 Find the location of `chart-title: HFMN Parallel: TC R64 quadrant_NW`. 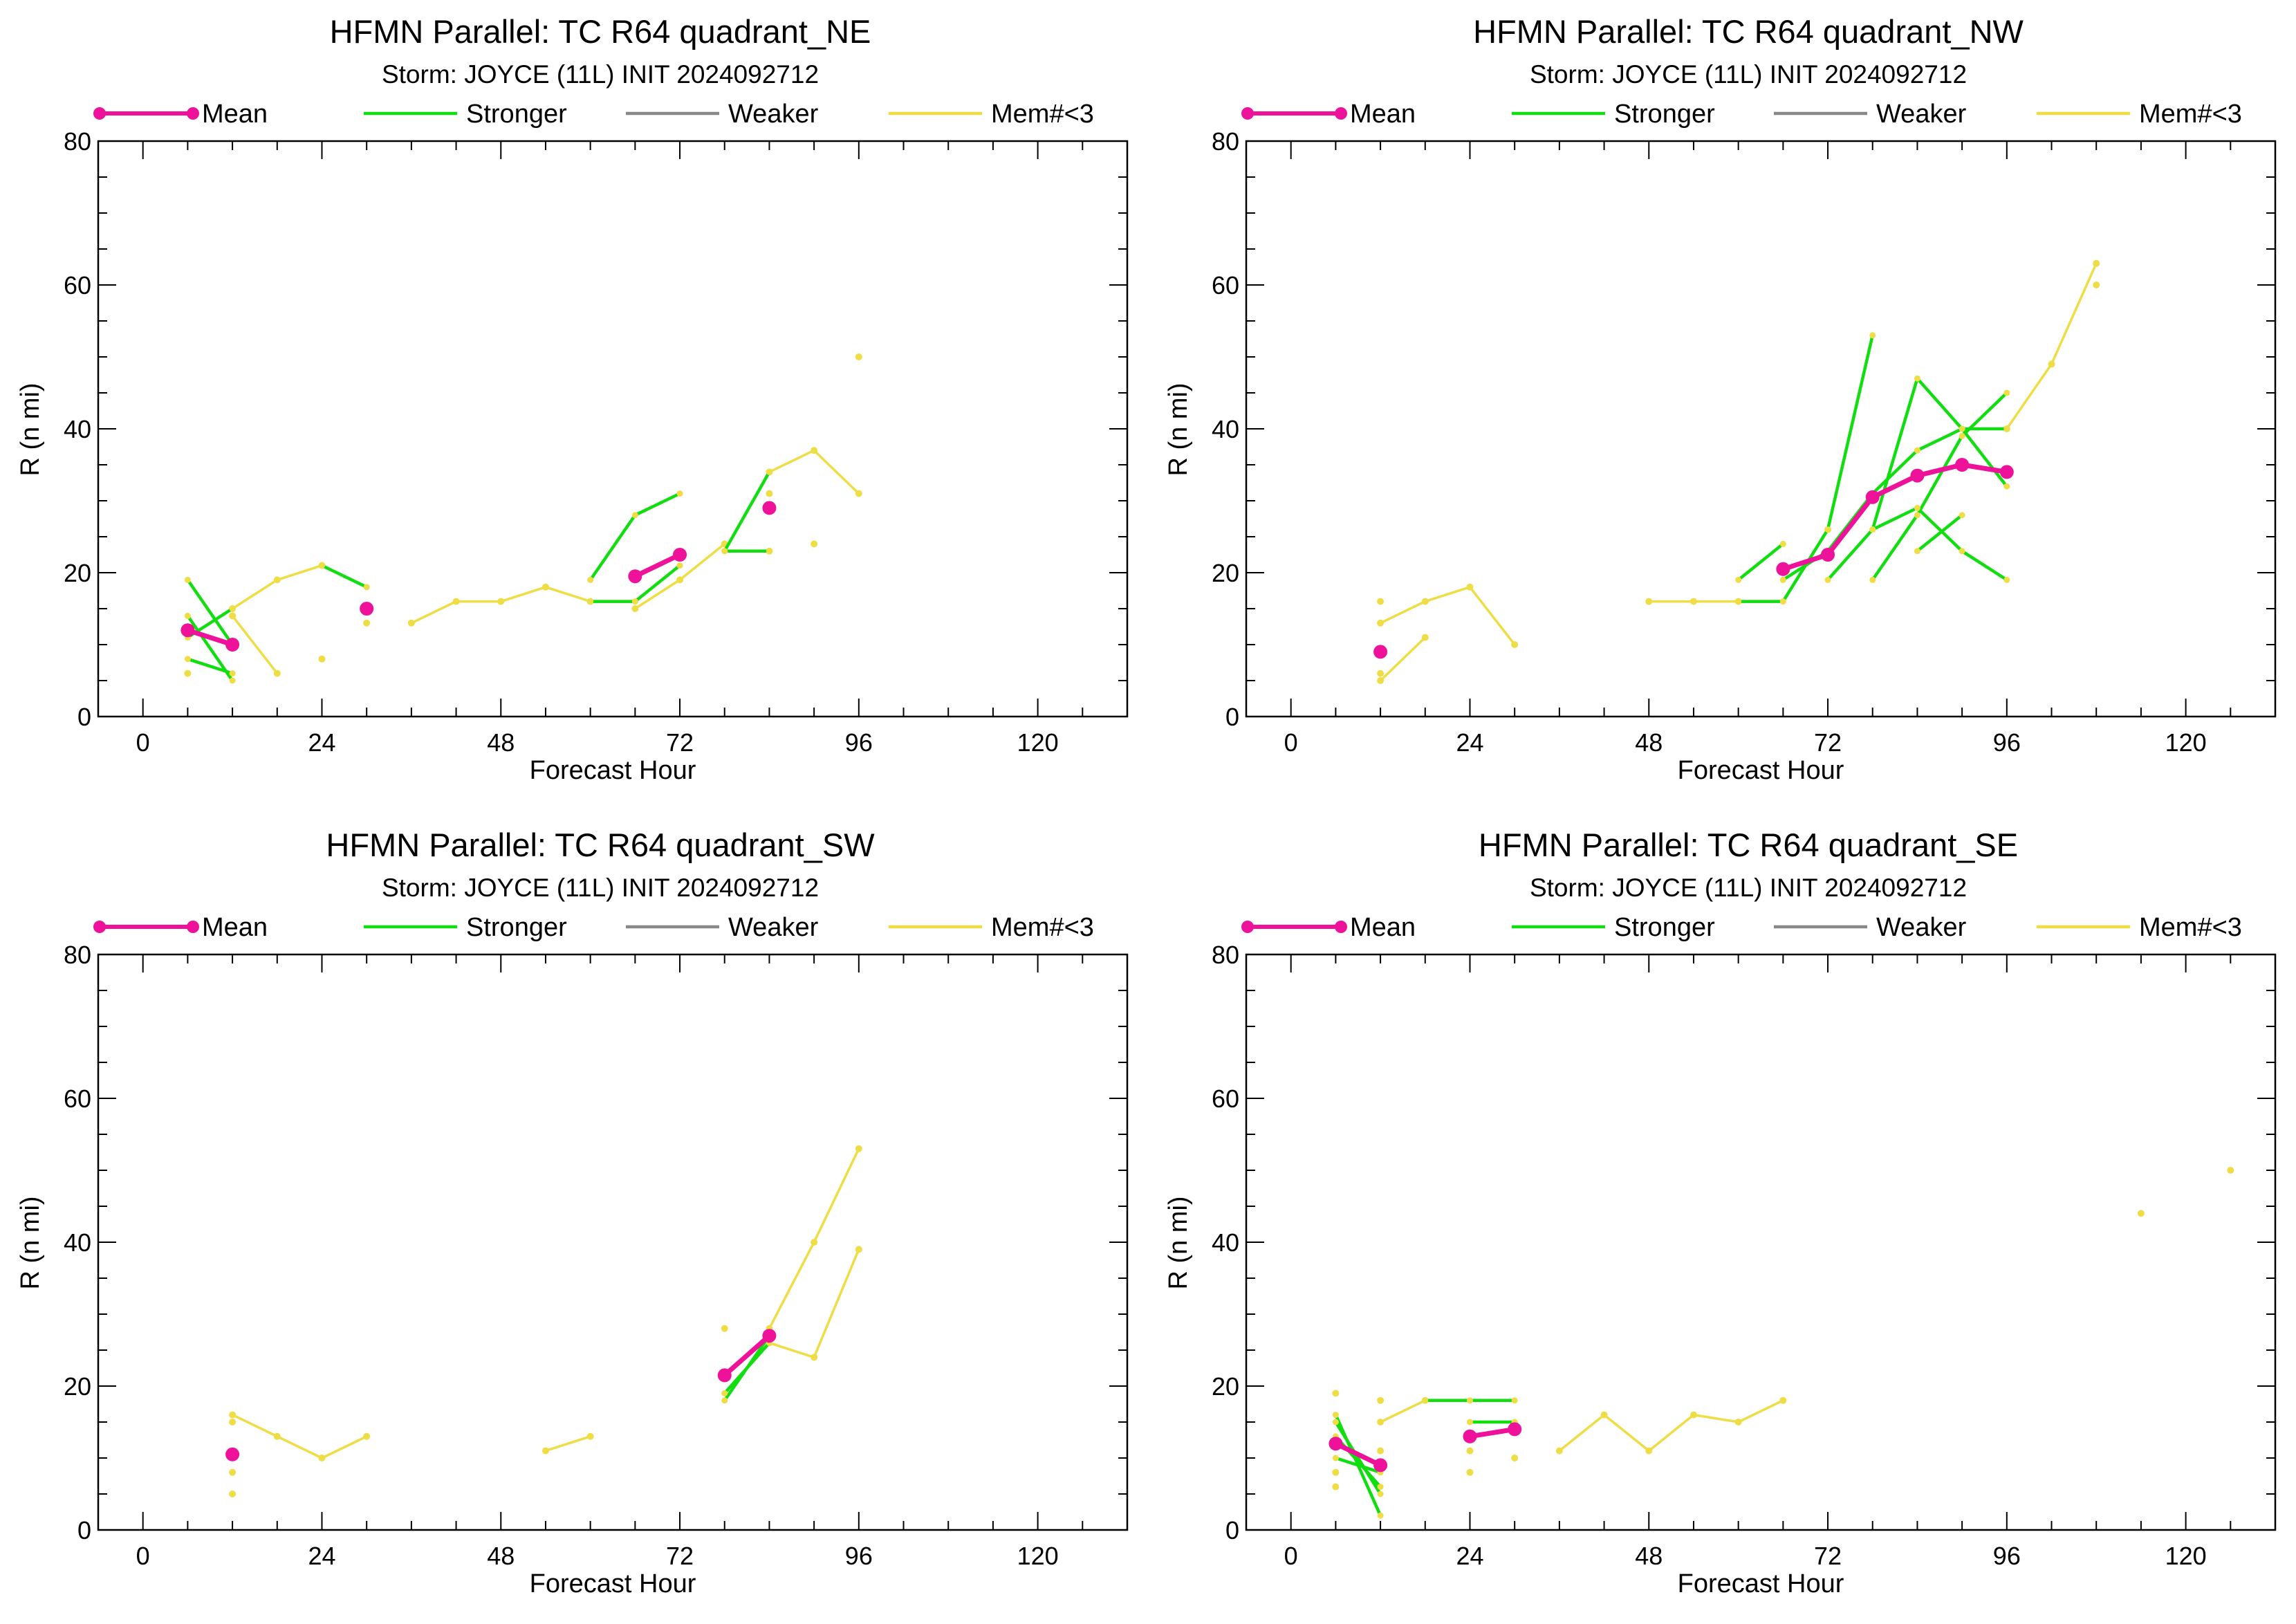

chart-title: HFMN Parallel: TC R64 quadrant_NW is located at coordinates (1749, 31).